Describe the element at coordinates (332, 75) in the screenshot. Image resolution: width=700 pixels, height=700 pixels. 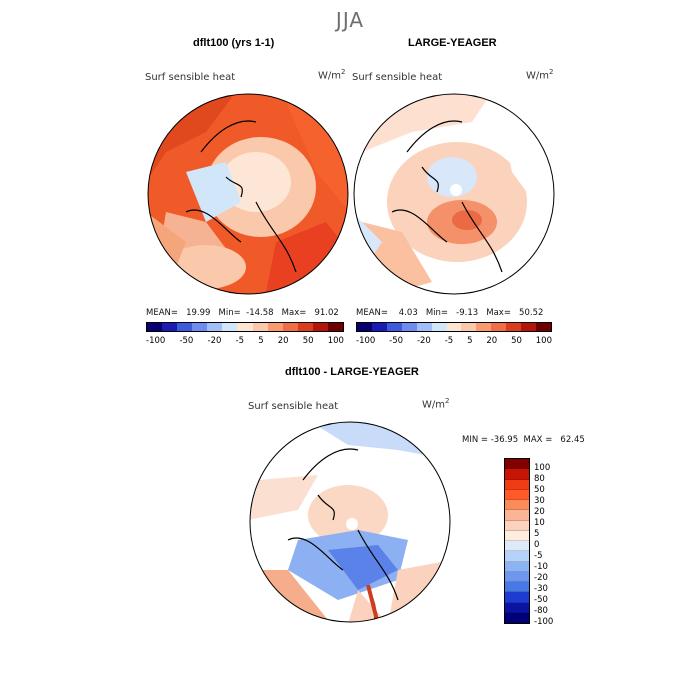
I see `panel1-units: W/m2` at that location.